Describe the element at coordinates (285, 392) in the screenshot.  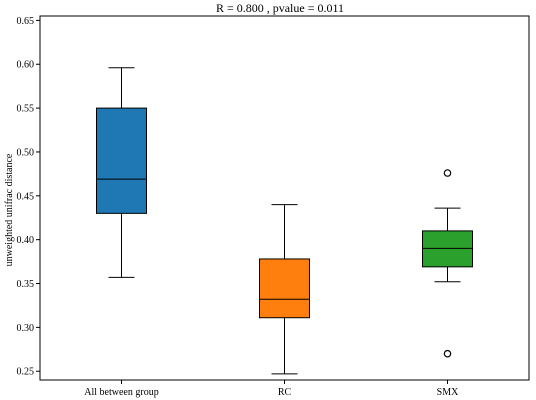
I see `x-tick-label: RC` at that location.